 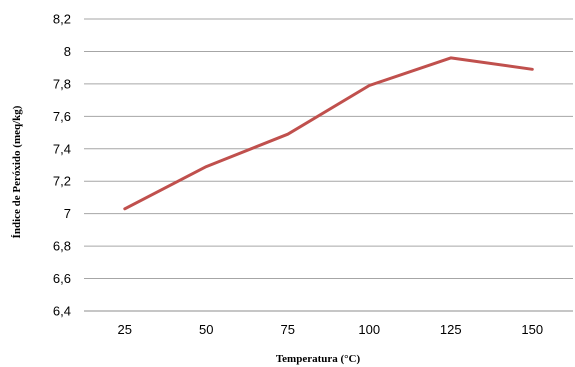 What do you see at coordinates (17, 171) in the screenshot?
I see `y-axis-title: Índice de Peróxido (meq/kg)` at bounding box center [17, 171].